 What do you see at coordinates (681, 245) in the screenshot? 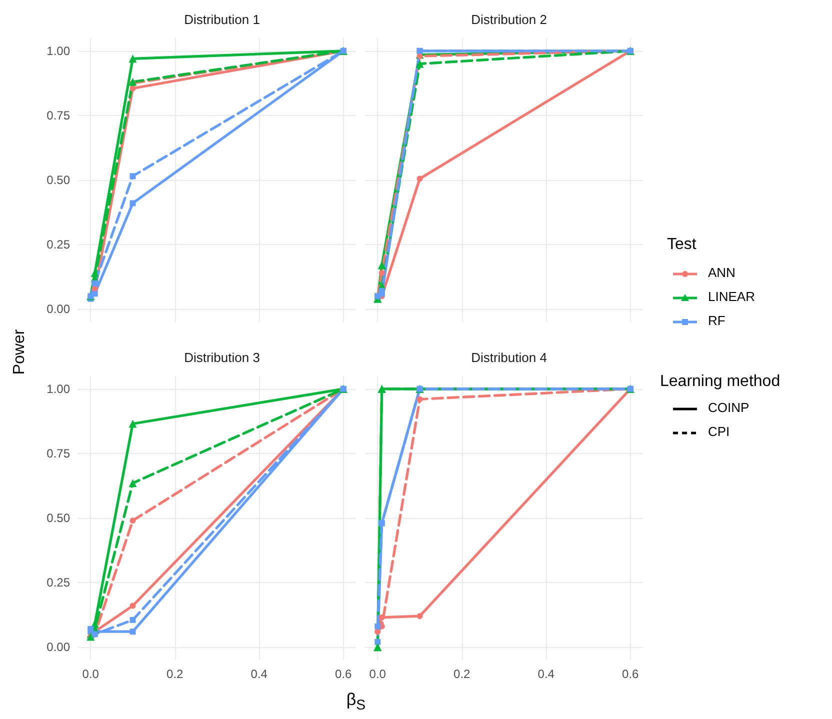
I see `legend-title: Test` at bounding box center [681, 245].